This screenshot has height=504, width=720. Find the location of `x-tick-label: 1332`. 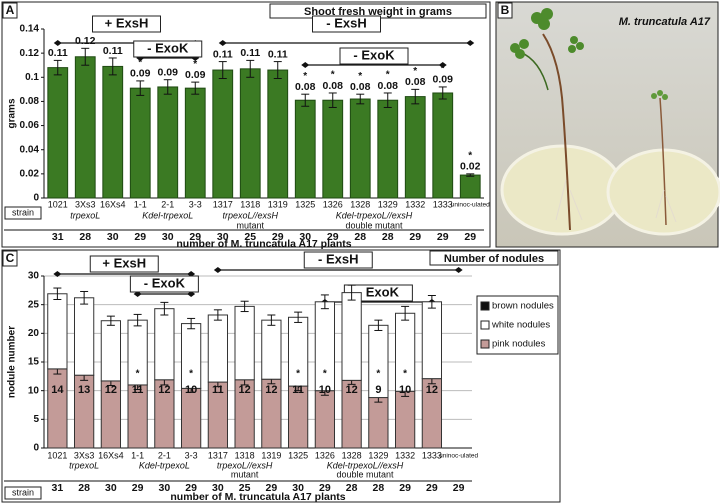

x-tick-label: 1332 is located at coordinates (415, 204).